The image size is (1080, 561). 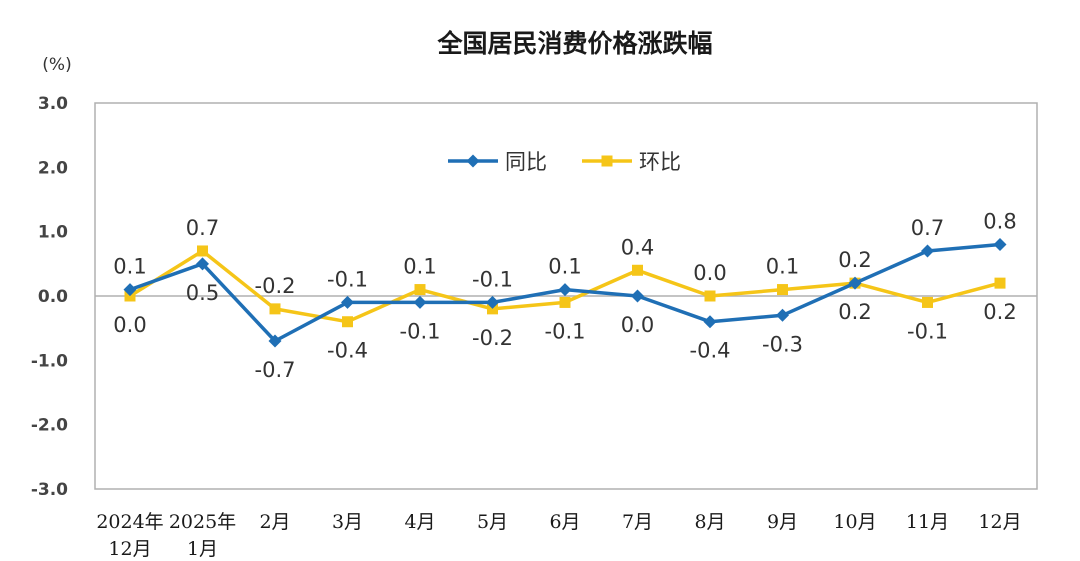 I want to click on data-label: 0.8, so click(x=999, y=222).